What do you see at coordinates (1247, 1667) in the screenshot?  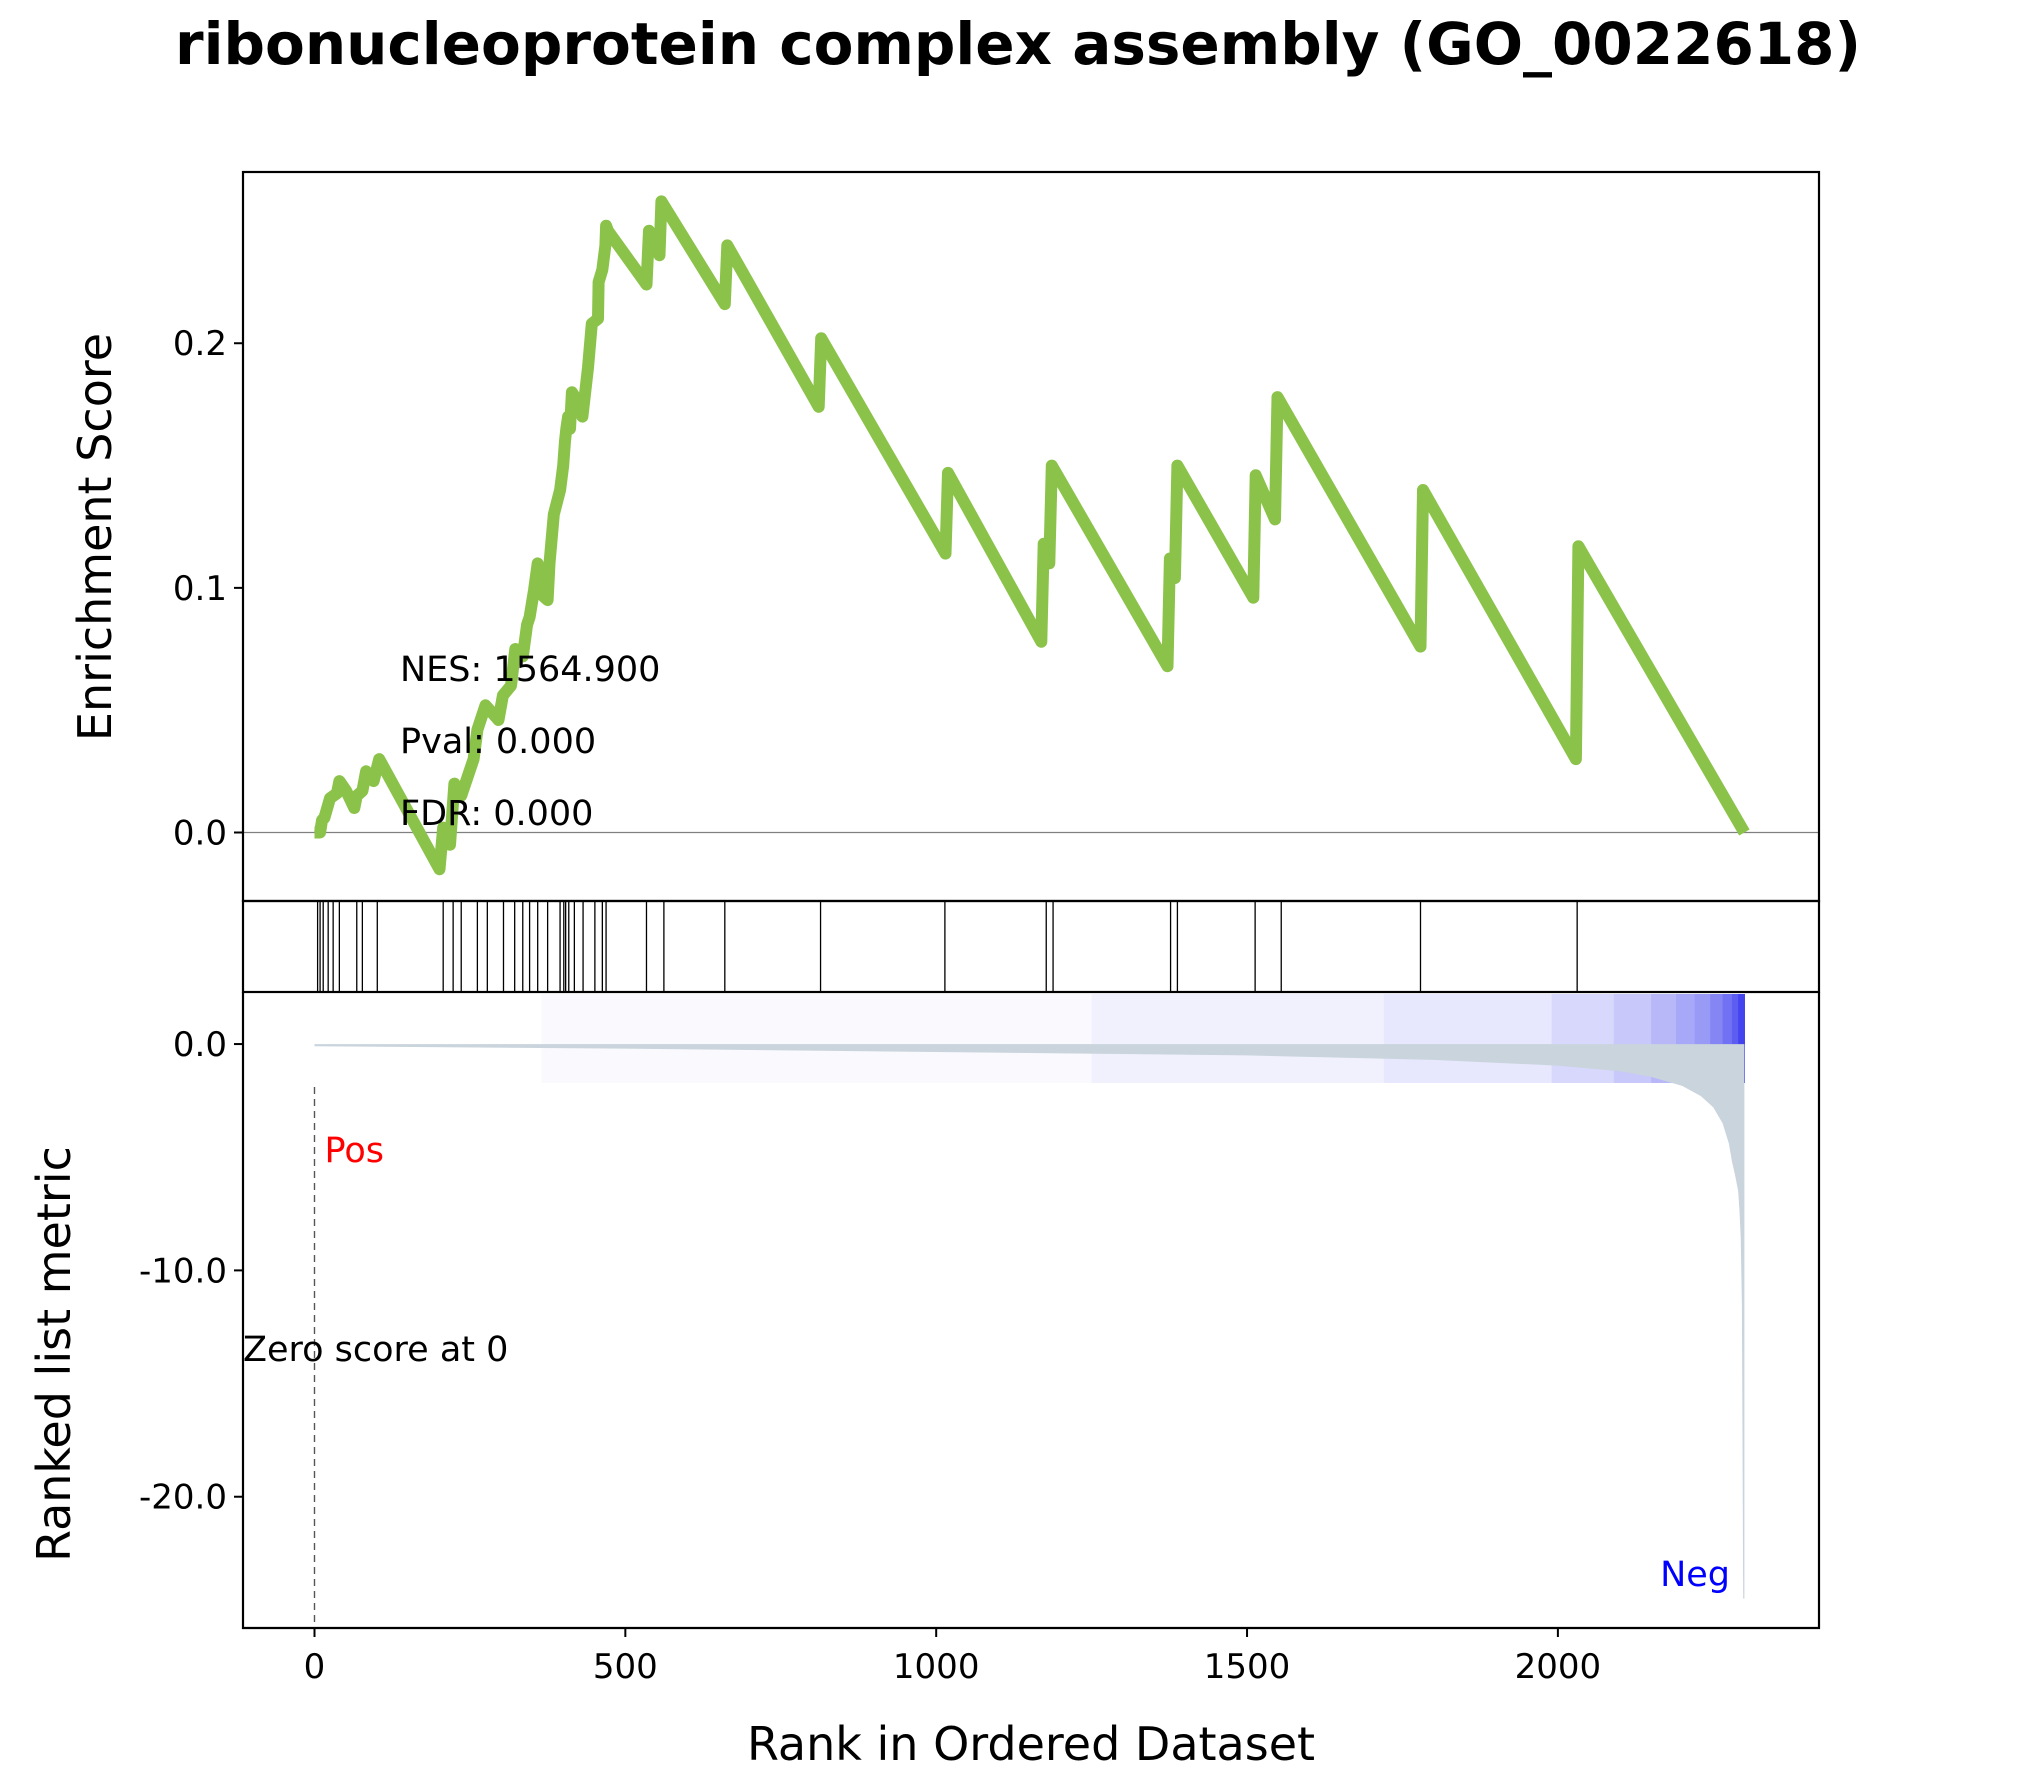 I see `x-tick-label: 1500` at bounding box center [1247, 1667].